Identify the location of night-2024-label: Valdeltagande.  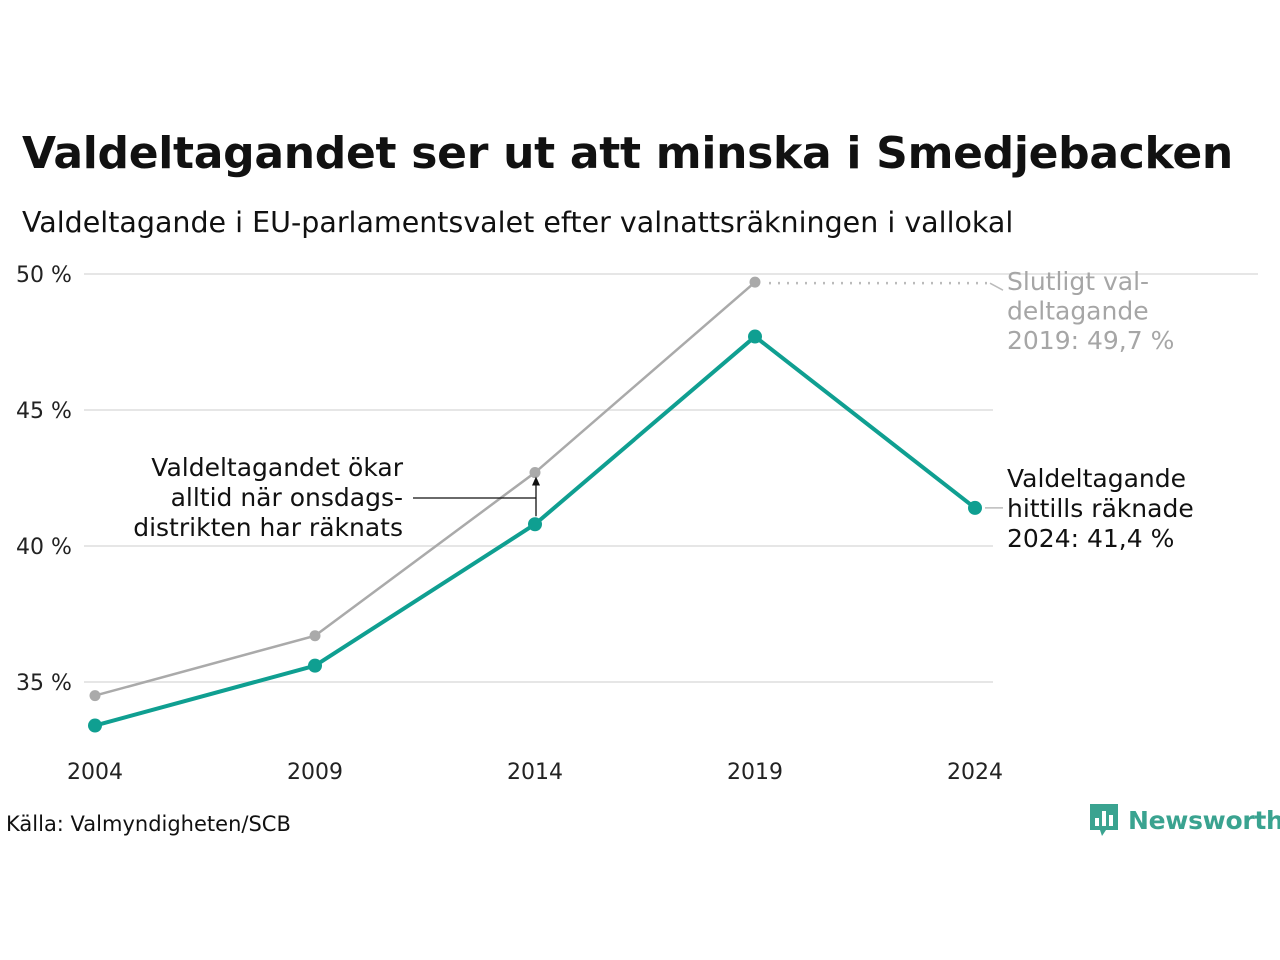
(1096, 478).